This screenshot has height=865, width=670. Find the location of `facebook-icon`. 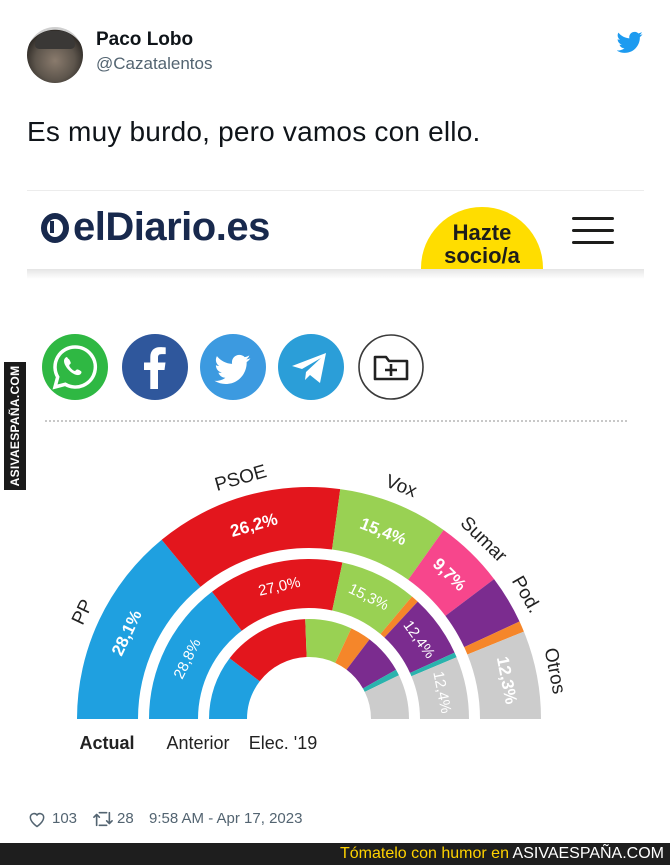

facebook-icon is located at coordinates (155, 367).